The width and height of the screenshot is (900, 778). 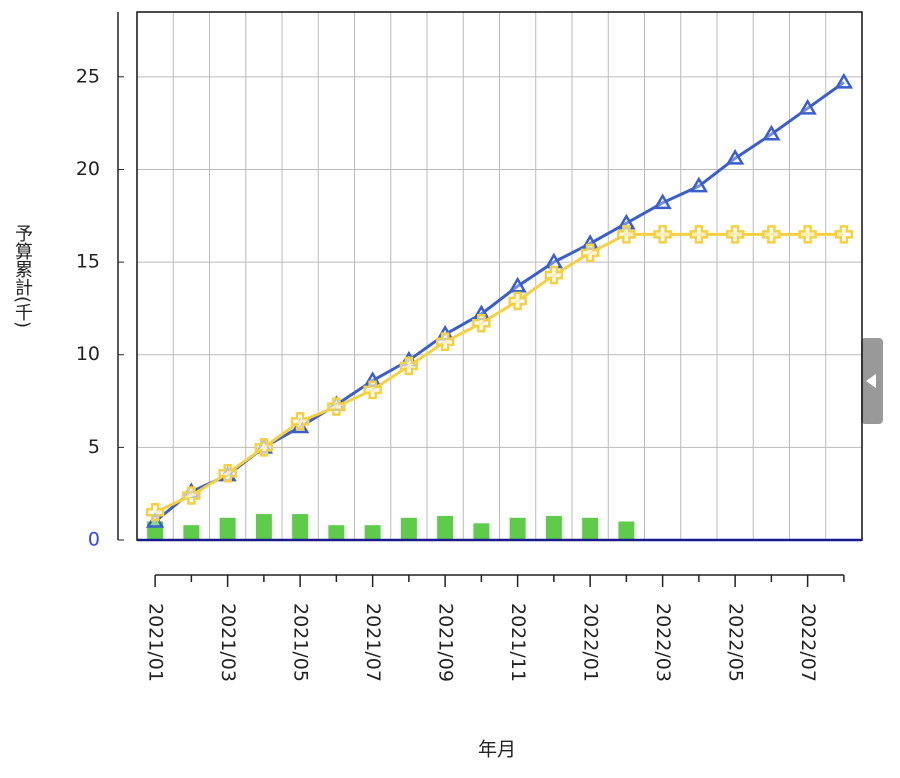 I want to click on tab-arrow, so click(x=871, y=381).